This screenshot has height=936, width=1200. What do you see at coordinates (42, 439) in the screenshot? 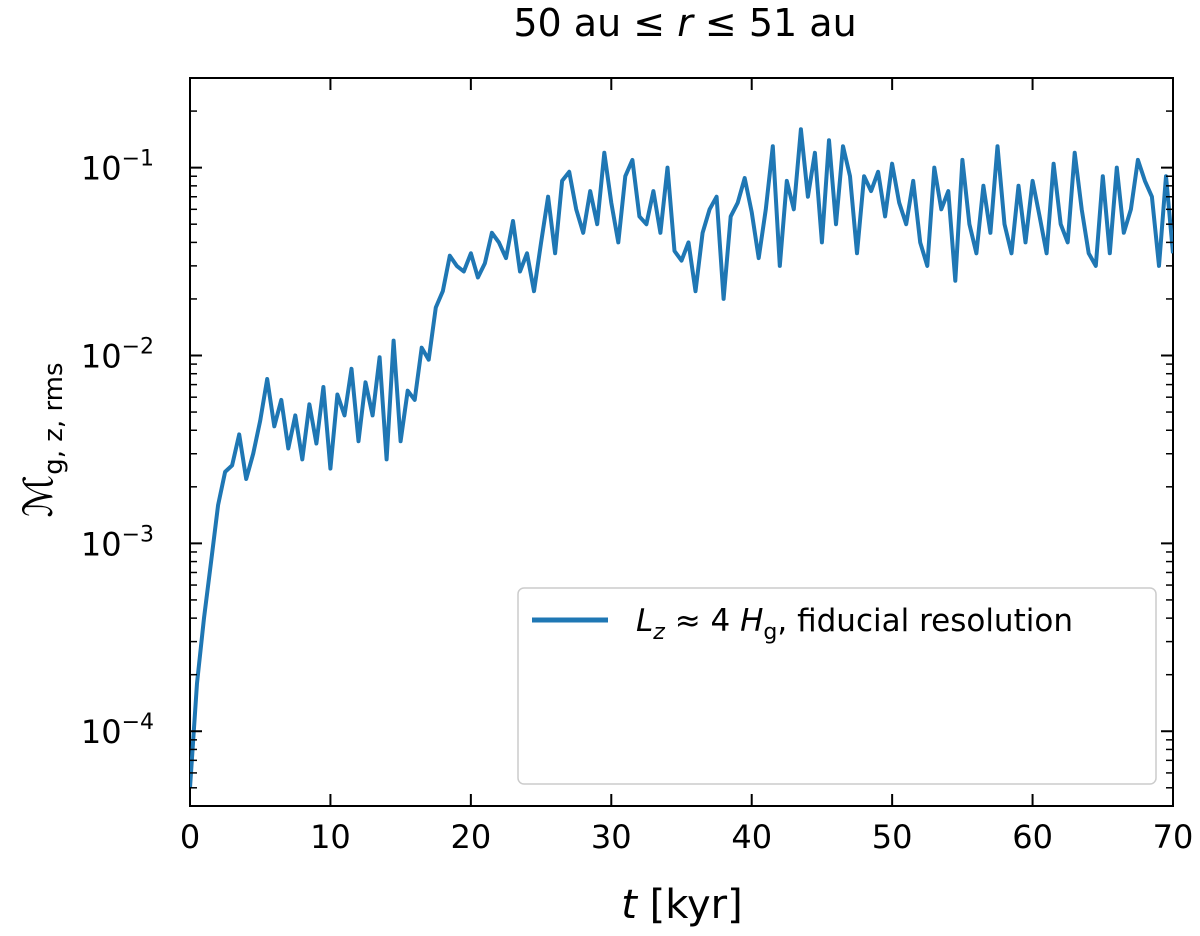
I see `y-axis-label: ℳg, z, rms` at bounding box center [42, 439].